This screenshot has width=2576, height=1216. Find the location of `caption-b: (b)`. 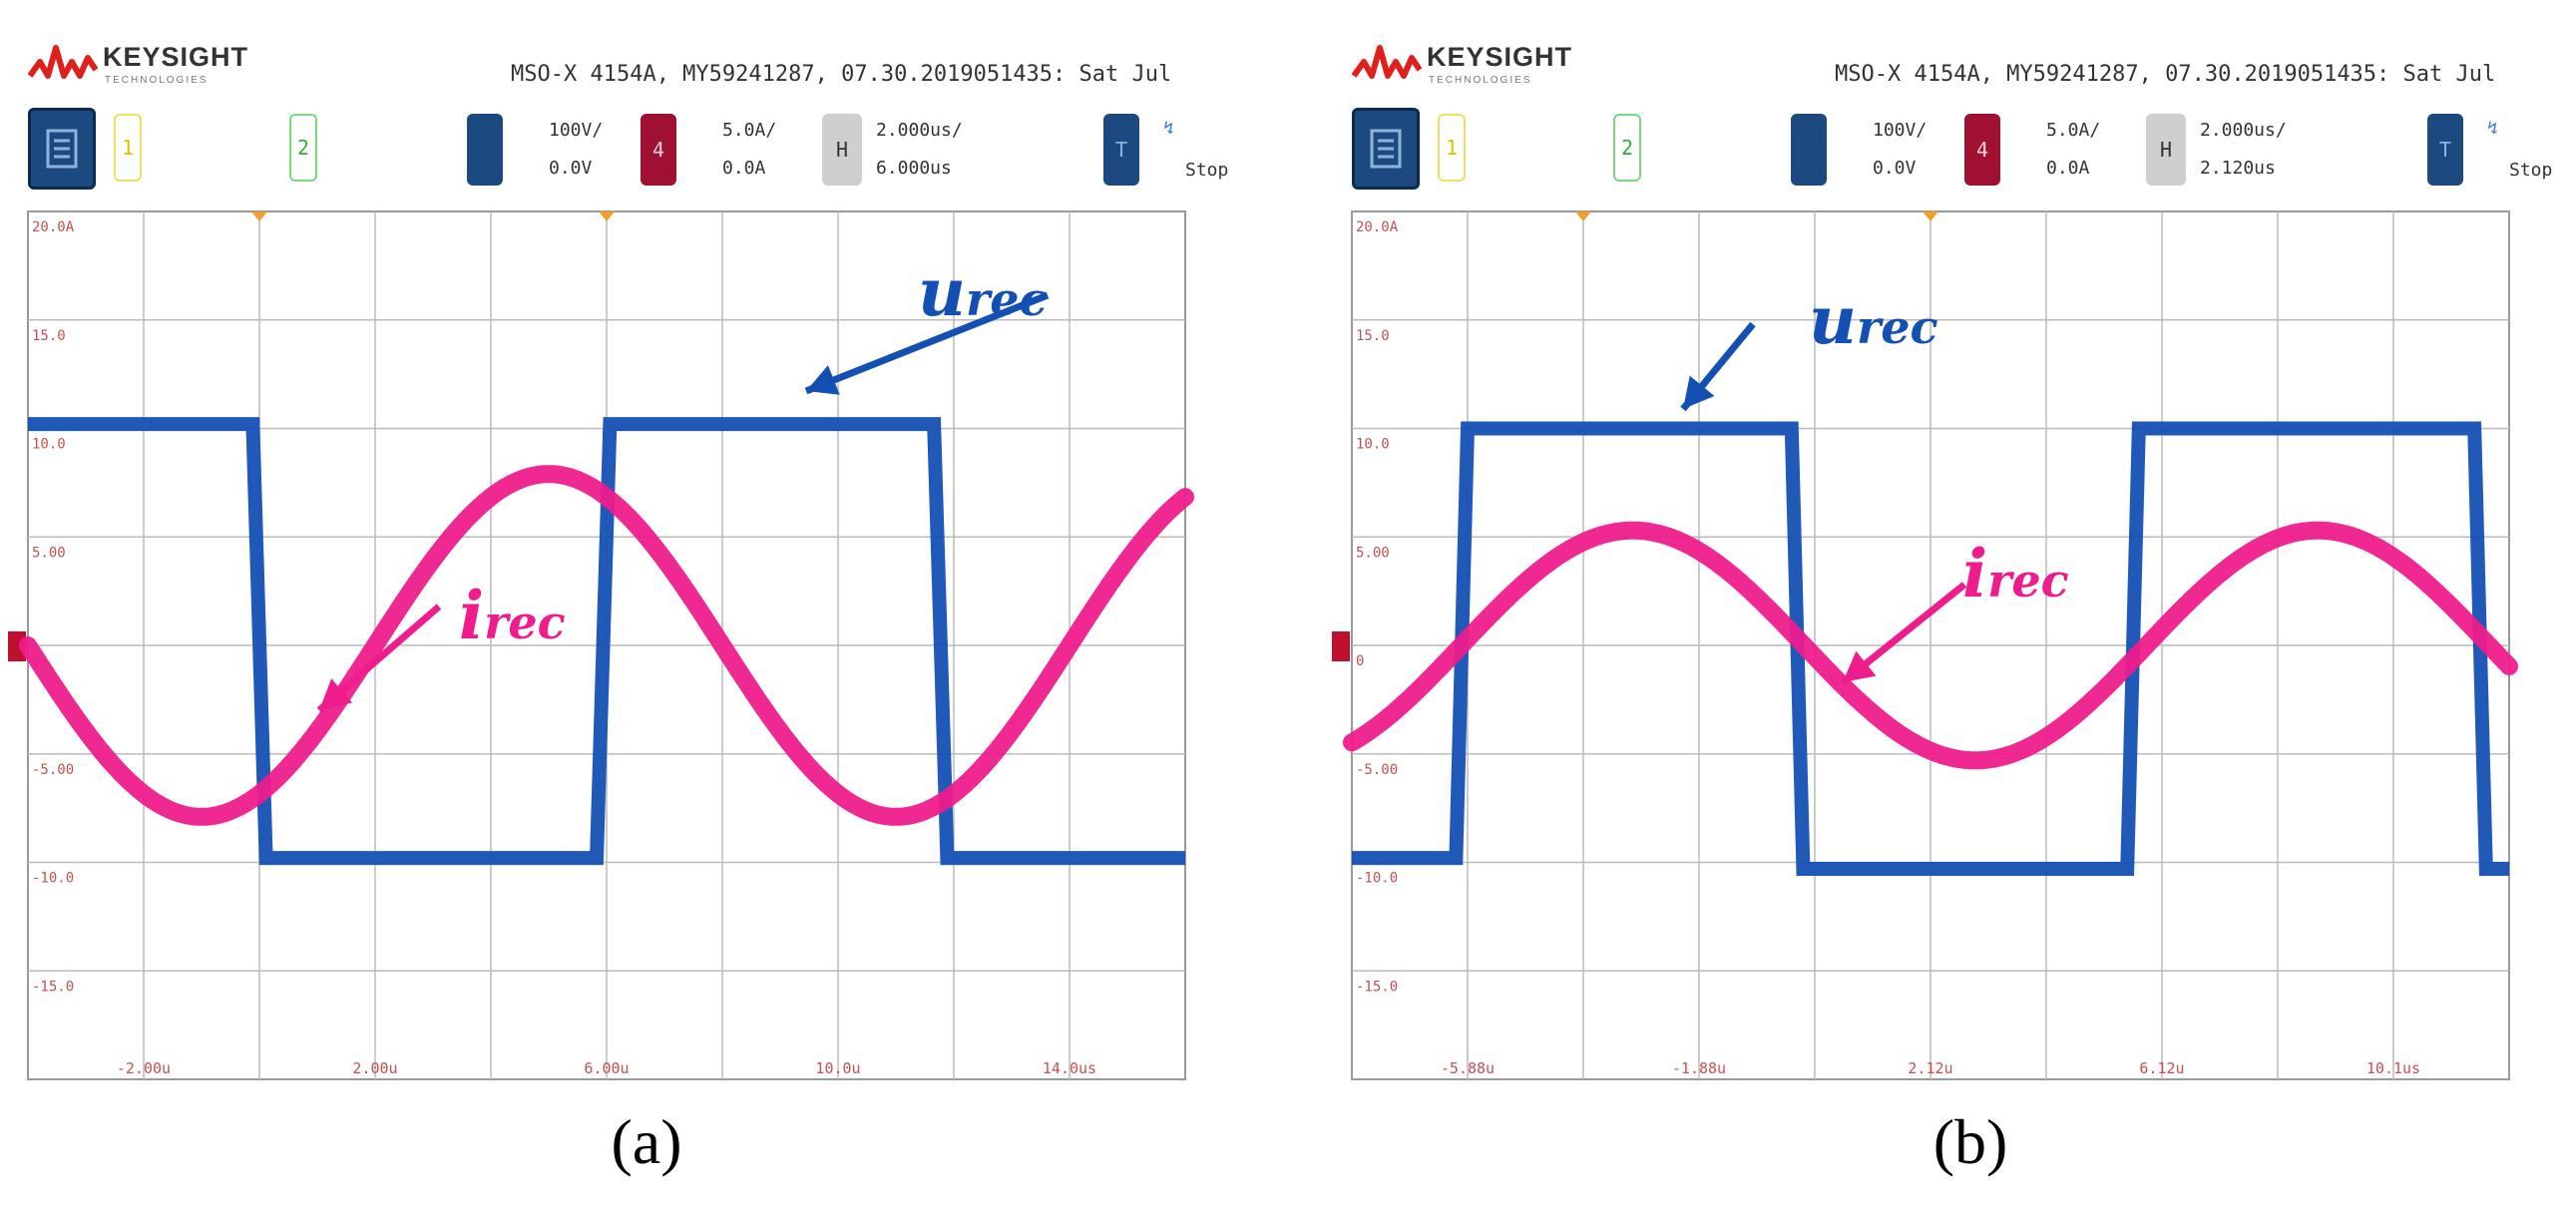

caption-b: (b) is located at coordinates (1970, 1141).